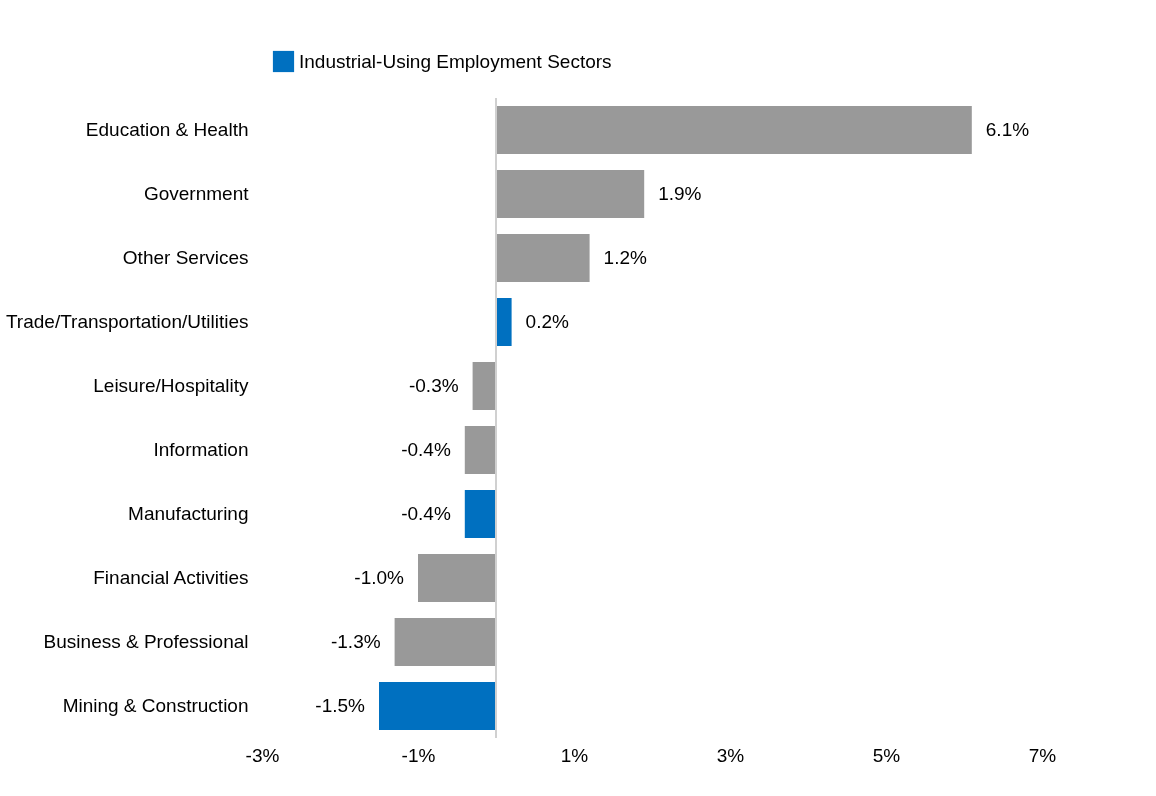 Image resolution: width=1156 pixels, height=796 pixels. What do you see at coordinates (167, 129) in the screenshot?
I see `y-tick-label: Education & Health` at bounding box center [167, 129].